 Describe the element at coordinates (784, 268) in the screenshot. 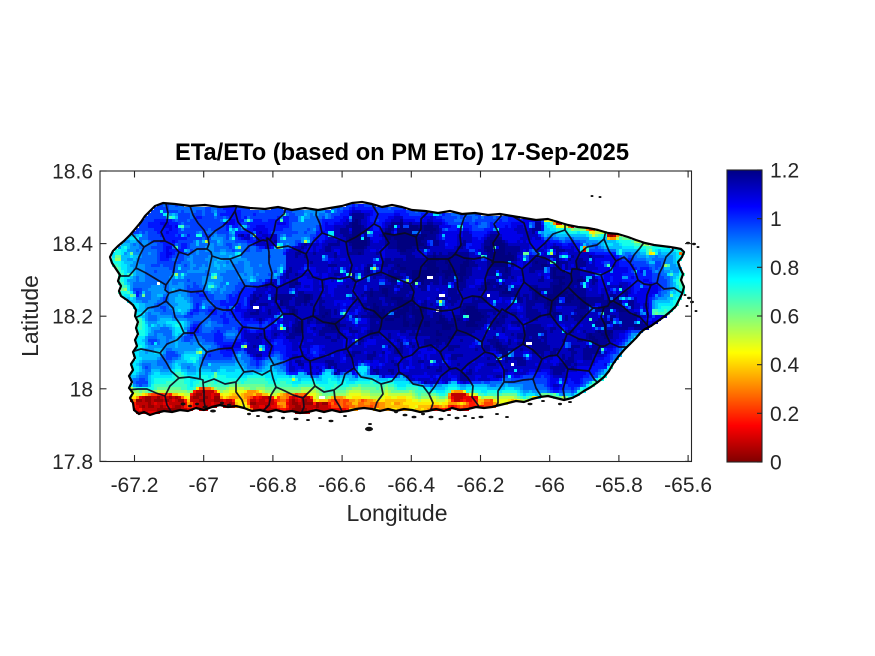

I see `svg-text: 0.8` at that location.